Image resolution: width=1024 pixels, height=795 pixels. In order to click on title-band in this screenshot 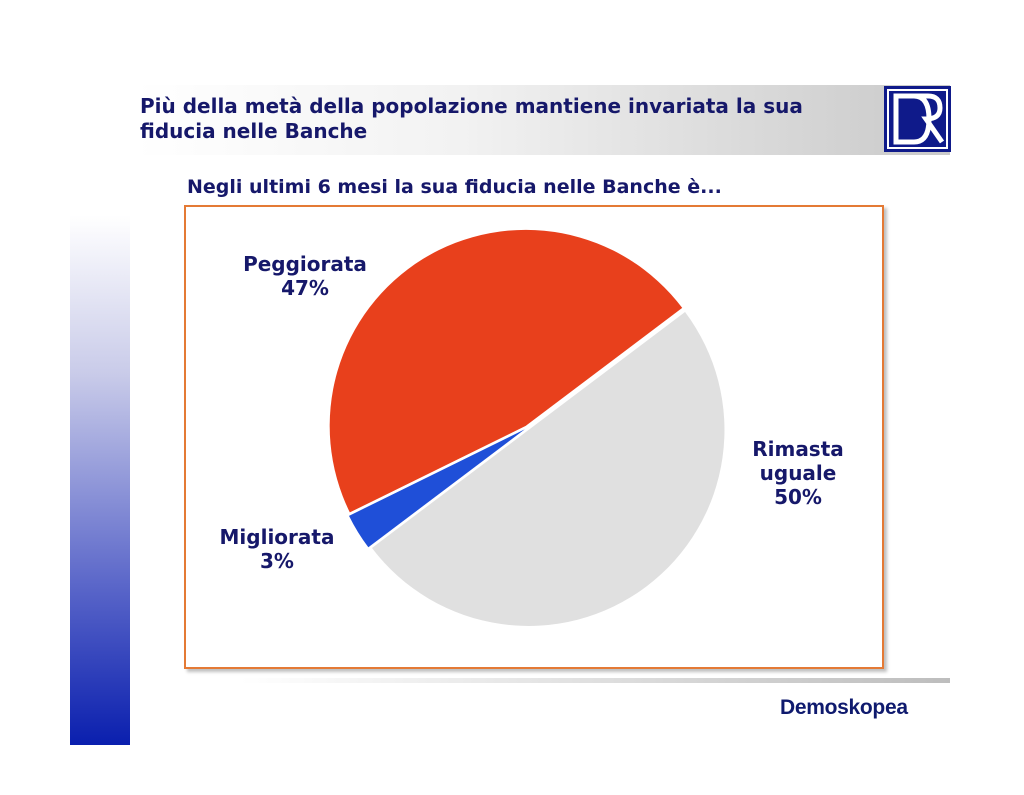, I will do `click(542, 120)`.